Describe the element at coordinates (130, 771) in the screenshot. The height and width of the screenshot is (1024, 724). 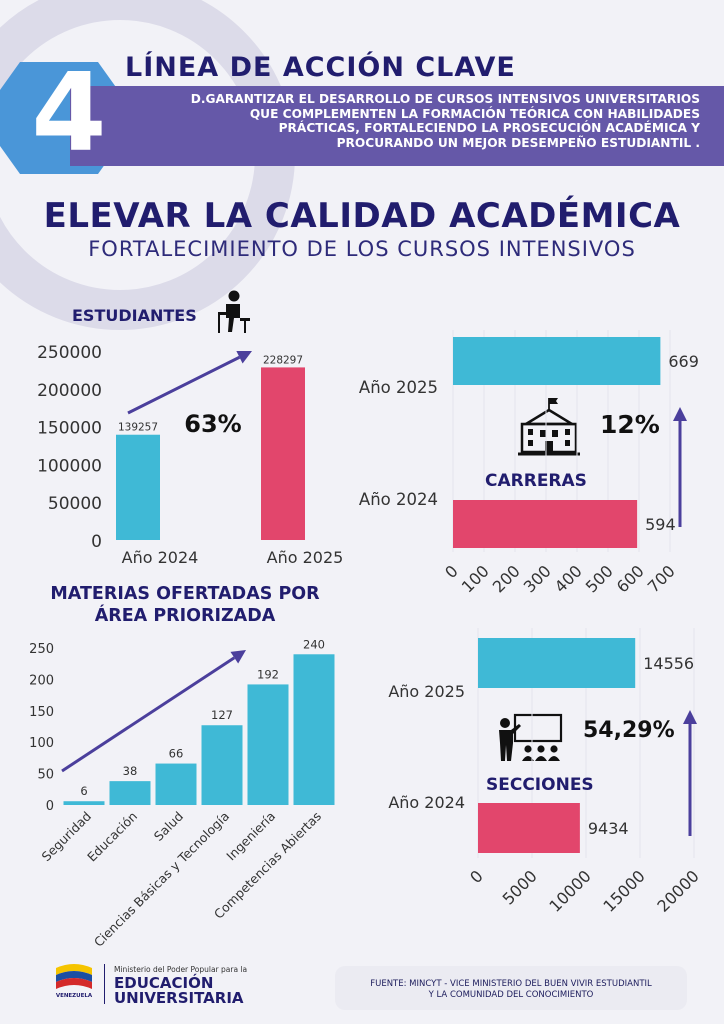
I see `bar-value-label: 38` at that location.